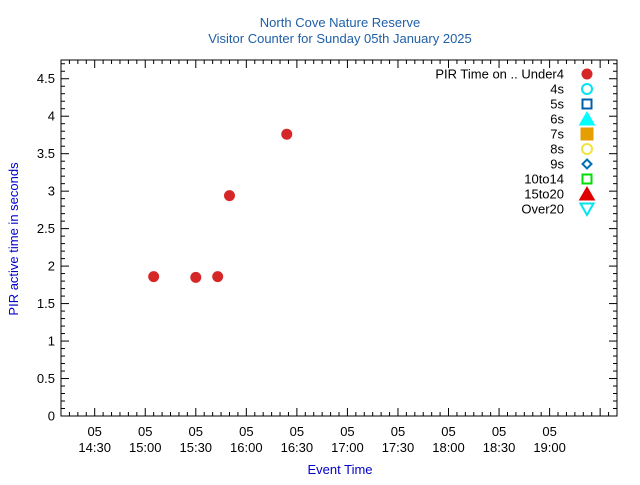 This screenshot has height=485, width=640. What do you see at coordinates (347, 447) in the screenshot?
I see `x-tick-label-time: 17:00` at bounding box center [347, 447].